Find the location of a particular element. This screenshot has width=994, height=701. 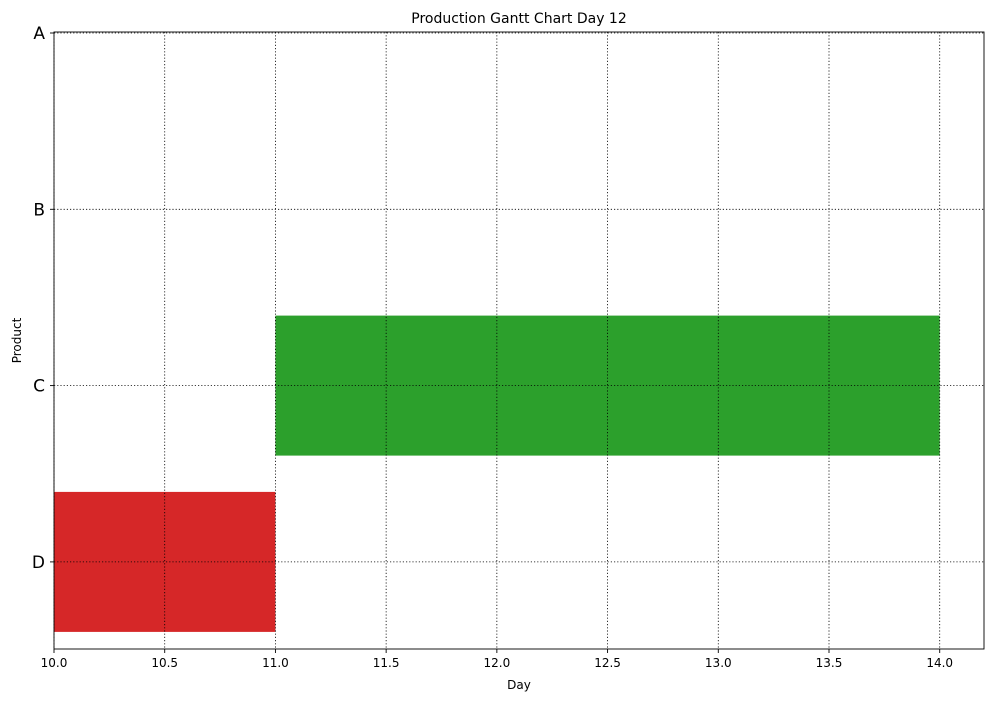

x-tick-label: 12.0 is located at coordinates (496, 663).